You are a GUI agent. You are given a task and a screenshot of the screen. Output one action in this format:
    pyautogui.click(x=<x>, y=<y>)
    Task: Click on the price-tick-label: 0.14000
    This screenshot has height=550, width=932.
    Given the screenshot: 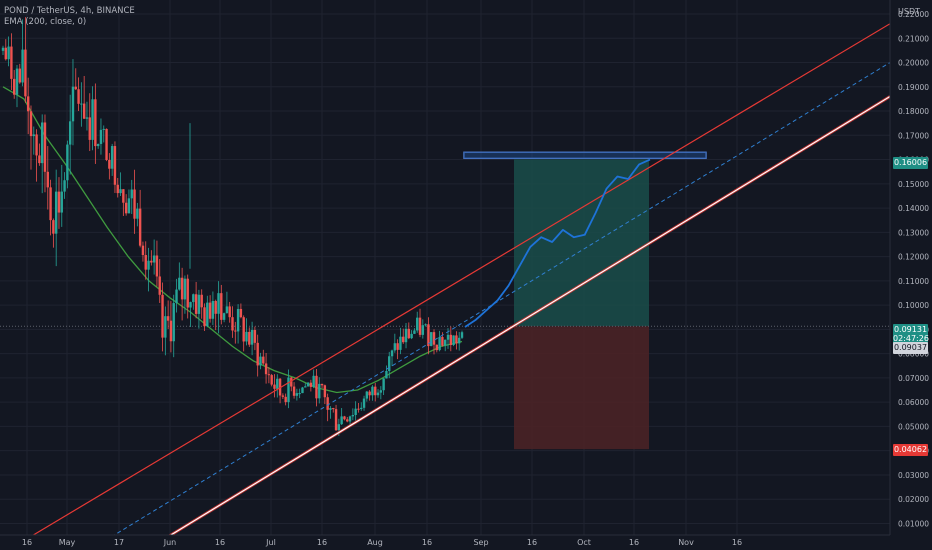 What is the action you would take?
    pyautogui.click(x=913, y=208)
    